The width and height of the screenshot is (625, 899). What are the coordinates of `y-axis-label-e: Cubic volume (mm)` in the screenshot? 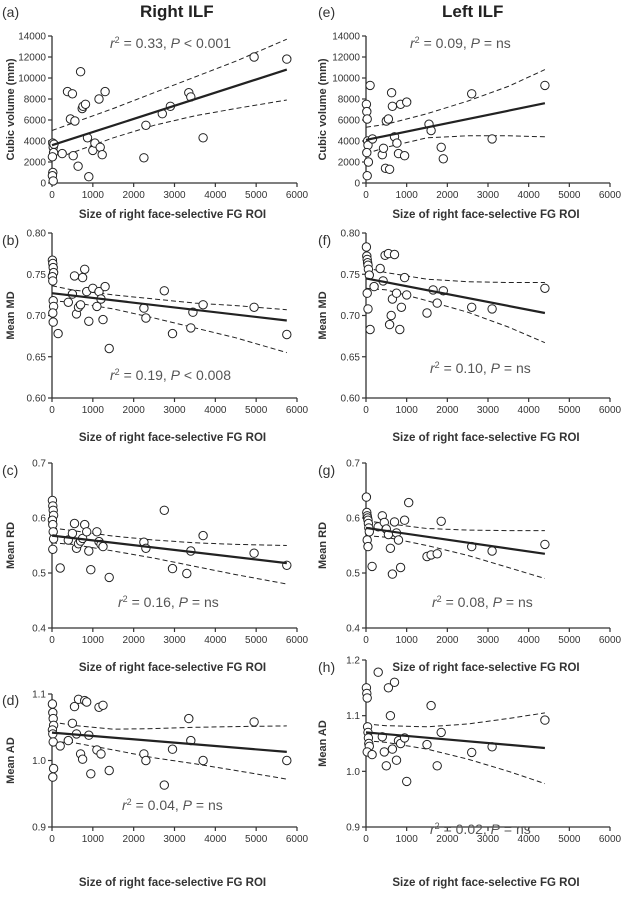 It's located at (323, 109).